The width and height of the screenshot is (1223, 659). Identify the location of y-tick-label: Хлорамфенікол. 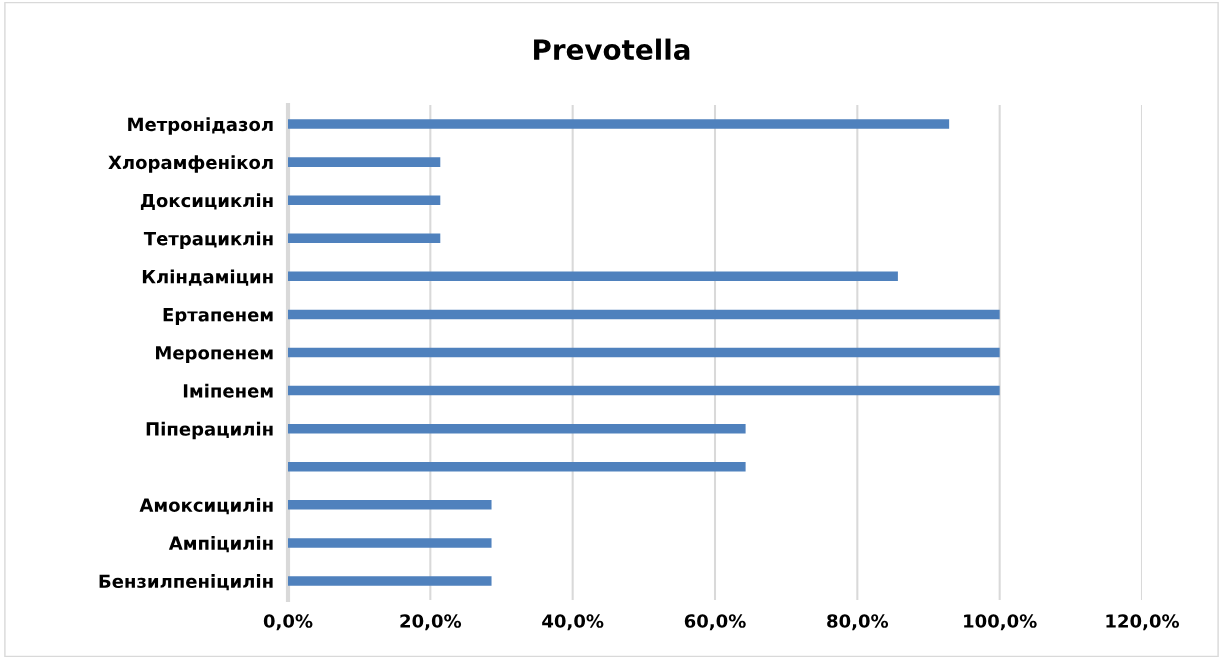
(190, 164).